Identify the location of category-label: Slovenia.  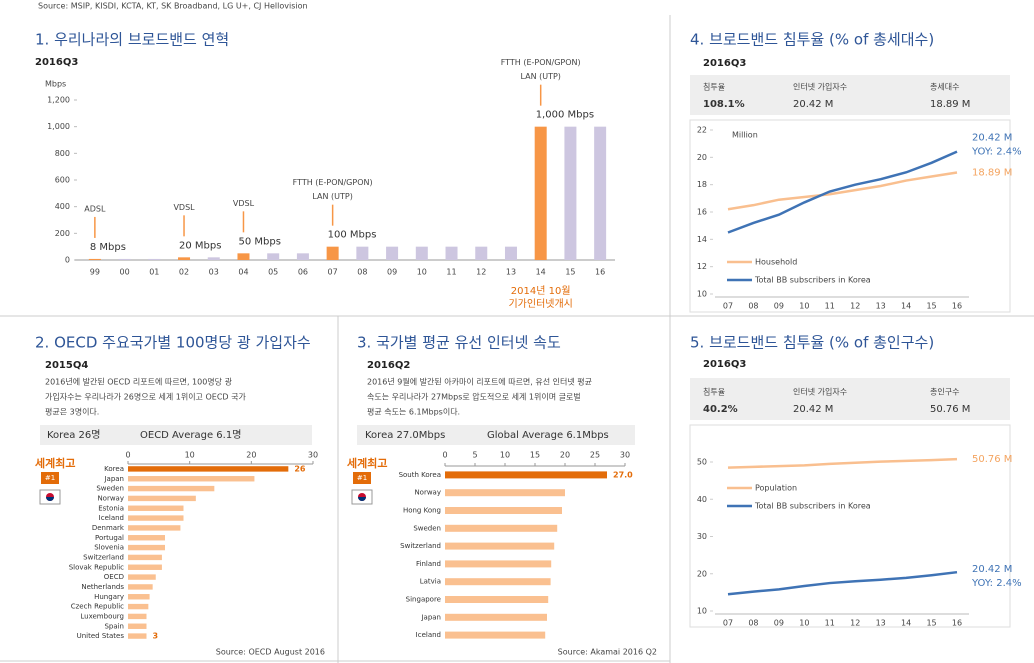
(109, 548).